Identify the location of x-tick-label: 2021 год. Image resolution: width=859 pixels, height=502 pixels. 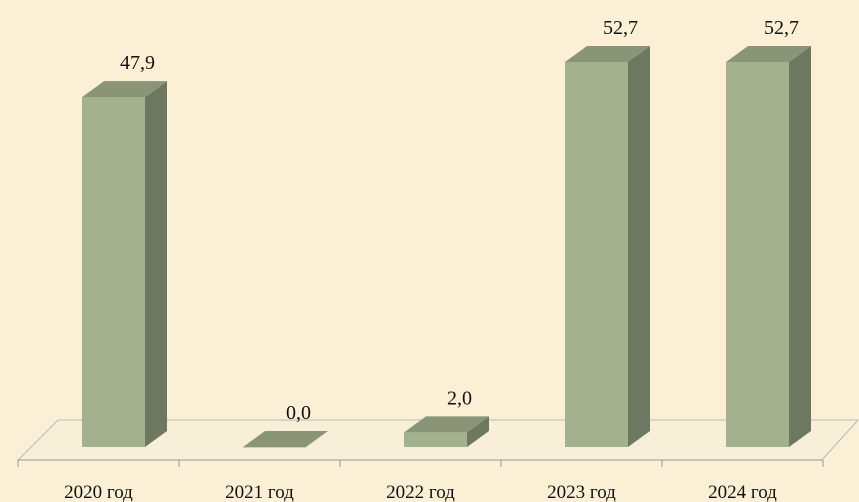
(259, 492).